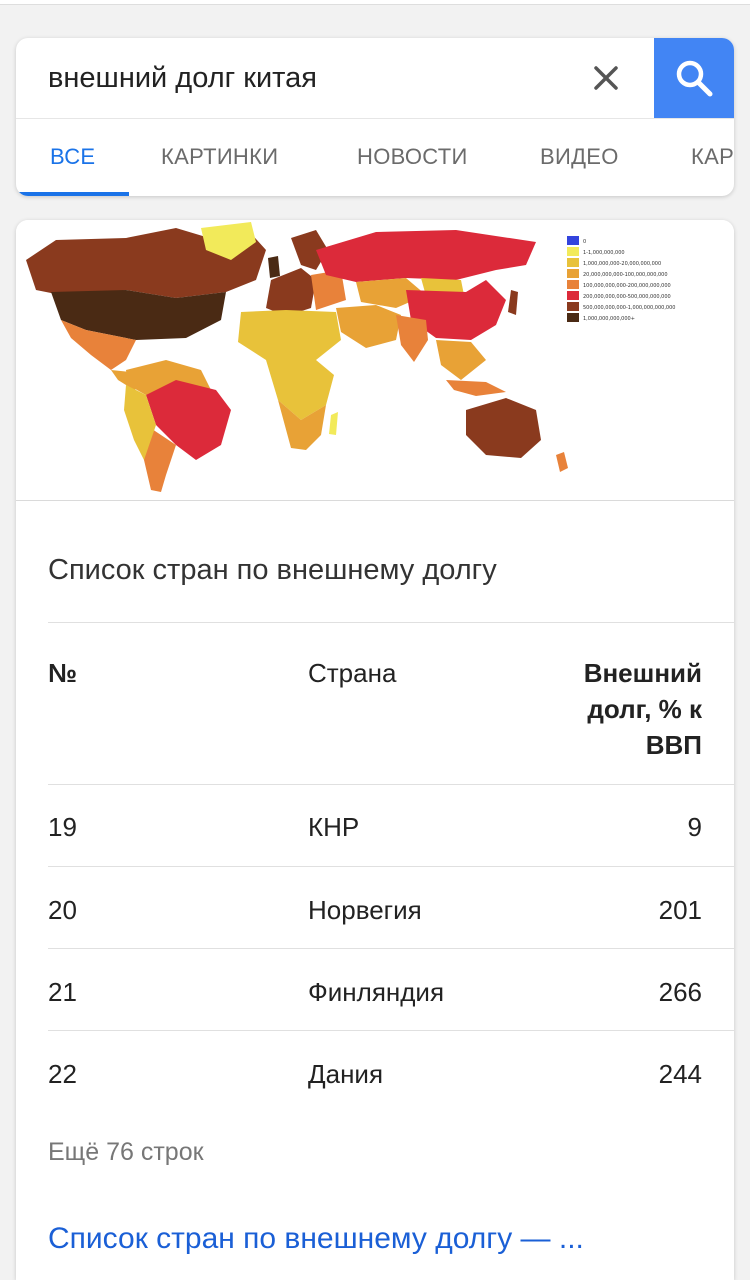  I want to click on map-region-japan, so click(513, 302).